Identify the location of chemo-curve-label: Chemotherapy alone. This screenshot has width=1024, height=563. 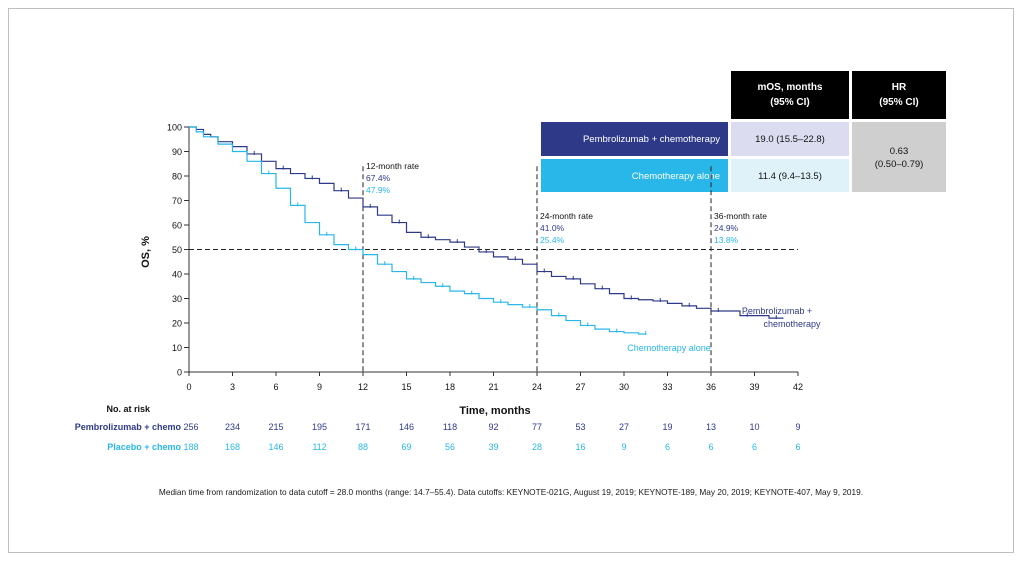
(669, 348).